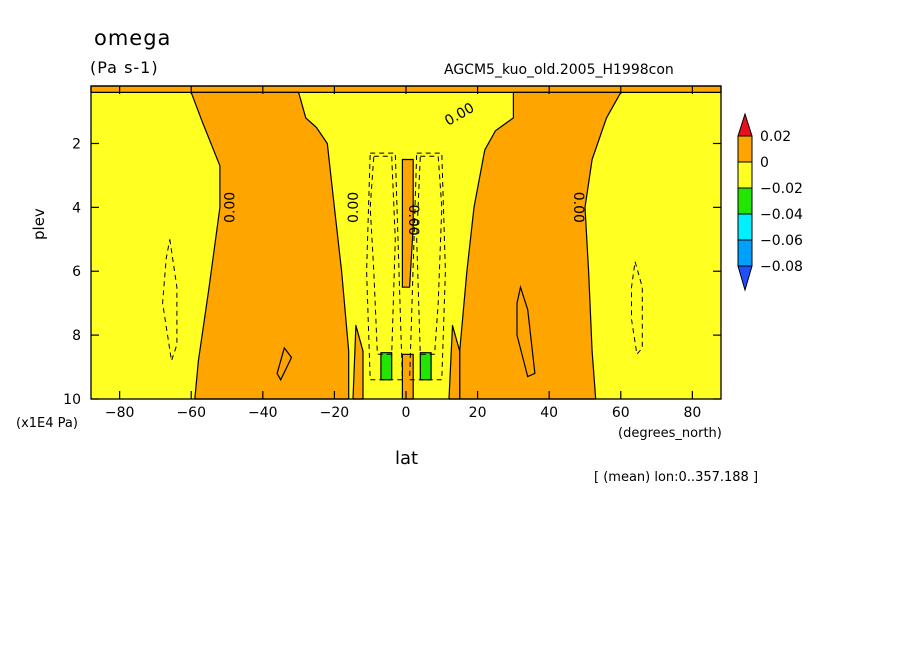 This screenshot has width=904, height=654. I want to click on colorbar-label: −0.06, so click(781, 241).